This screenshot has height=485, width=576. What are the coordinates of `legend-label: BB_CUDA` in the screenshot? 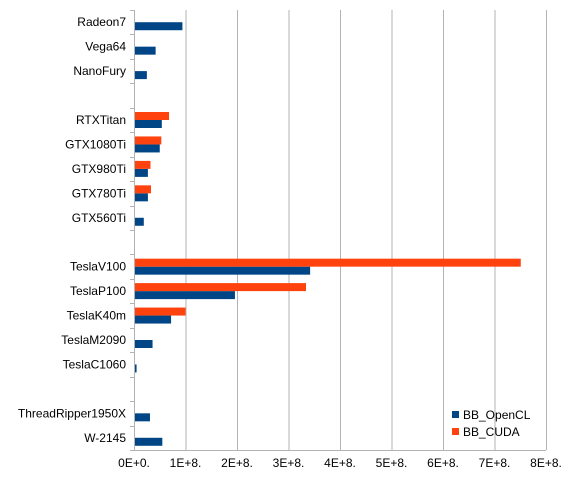 It's located at (491, 432).